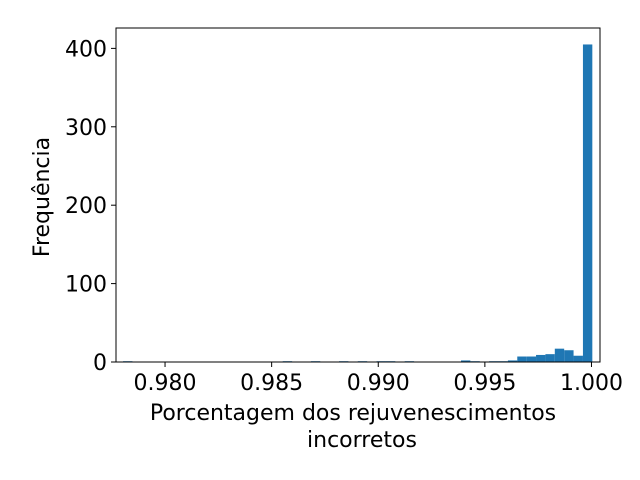 Image resolution: width=640 pixels, height=480 pixels. Describe the element at coordinates (591, 383) in the screenshot. I see `x-tick-label-4: 1.000` at that location.